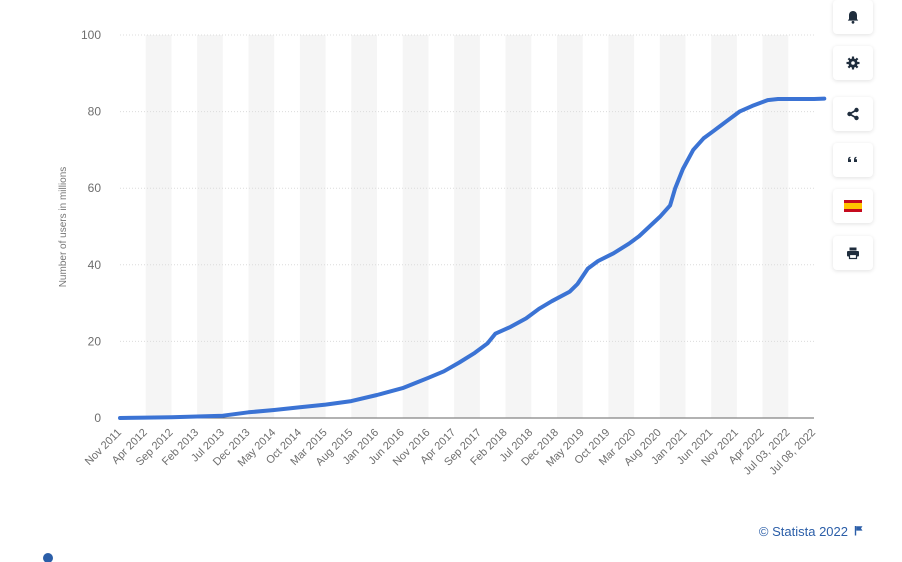 The width and height of the screenshot is (902, 562). I want to click on footer-partial, so click(80, 557).